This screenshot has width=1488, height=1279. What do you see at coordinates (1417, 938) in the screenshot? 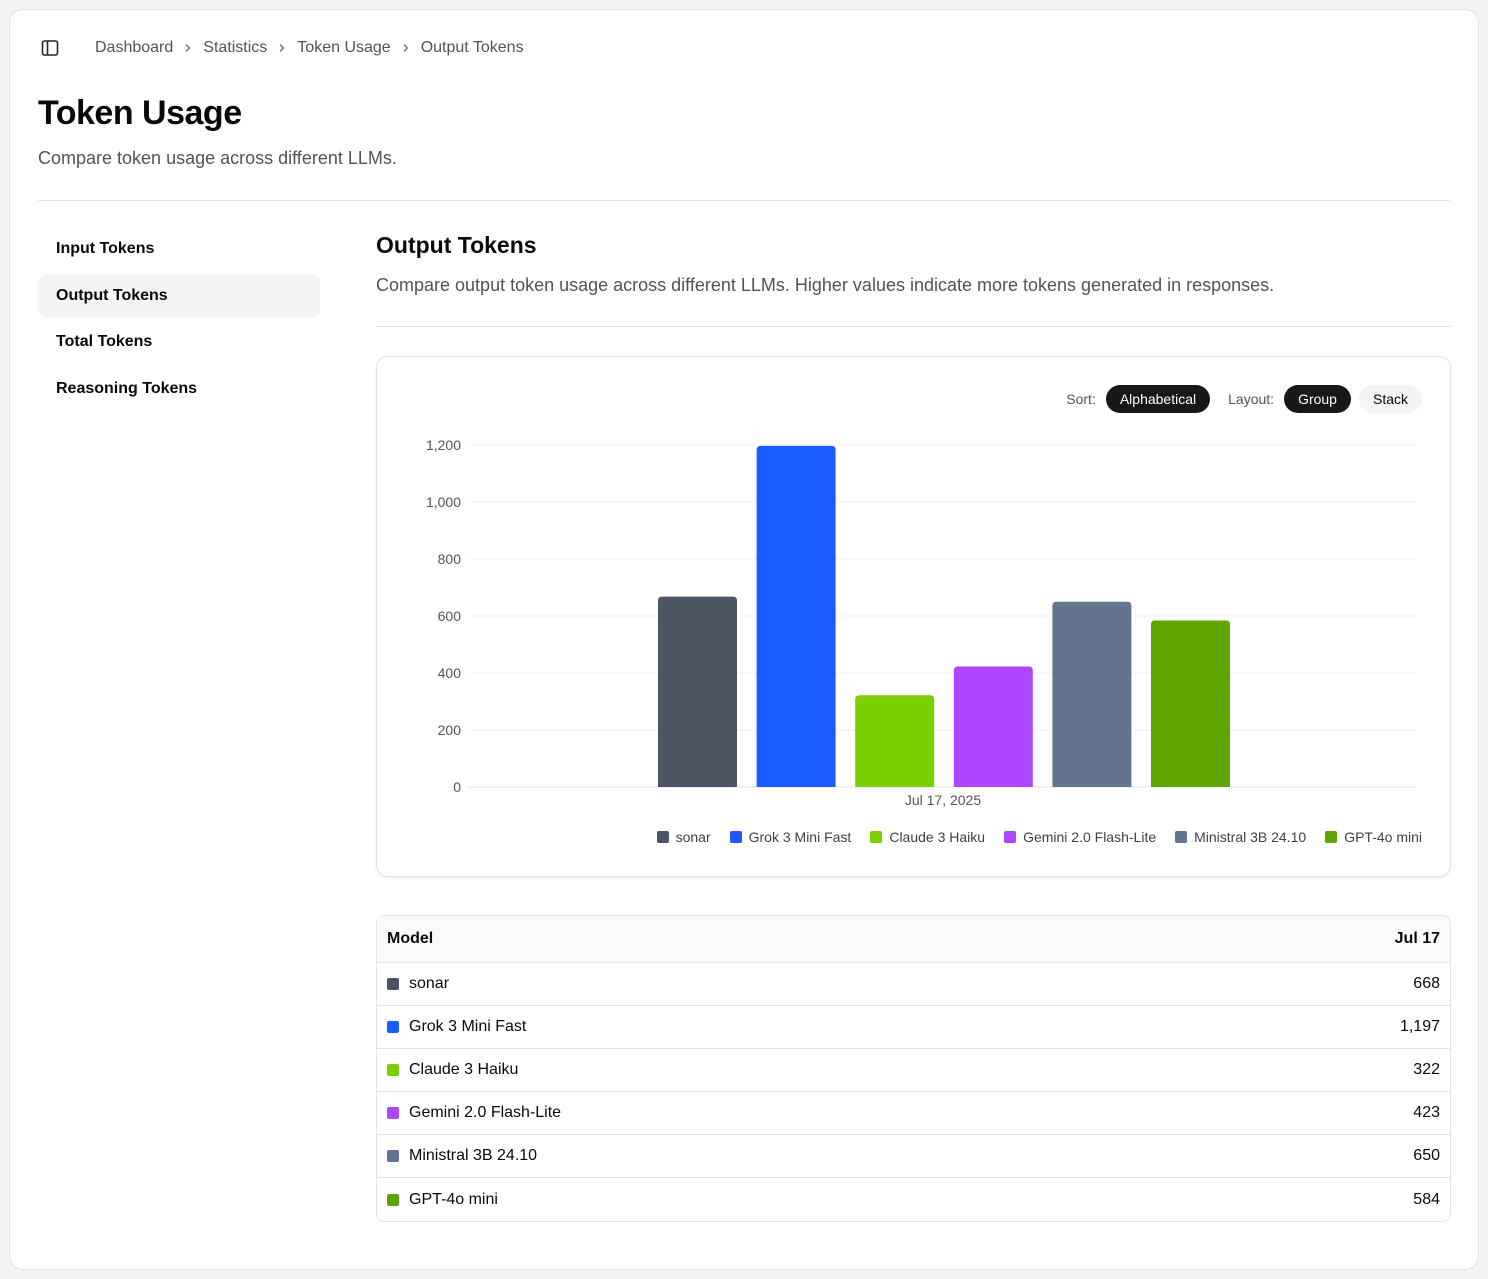
I see `header-date: Jul 17` at bounding box center [1417, 938].